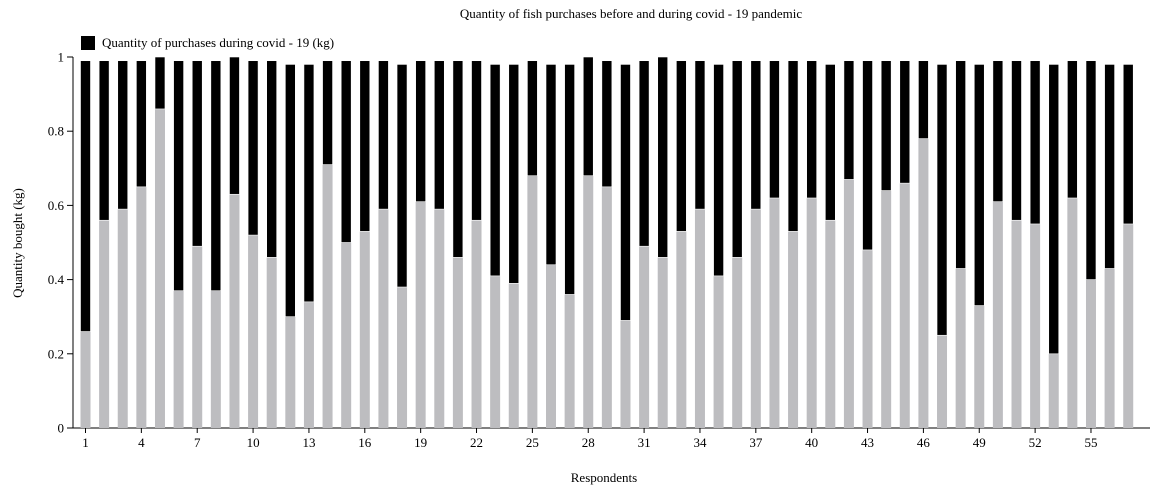 This screenshot has width=1153, height=489. I want to click on x-tick-label: 4, so click(141, 442).